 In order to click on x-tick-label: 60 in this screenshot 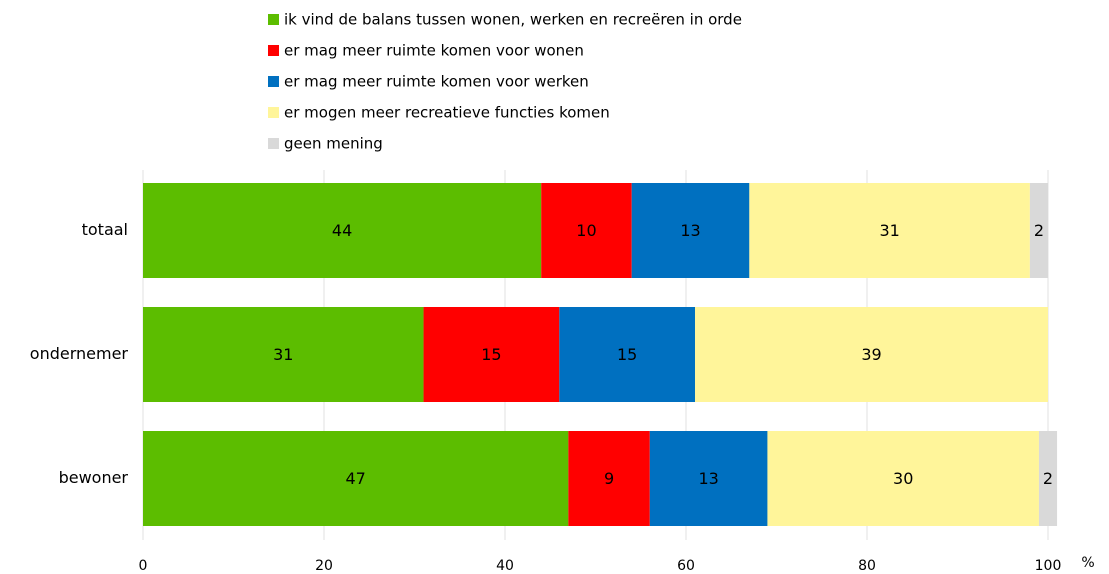, I will do `click(686, 566)`.